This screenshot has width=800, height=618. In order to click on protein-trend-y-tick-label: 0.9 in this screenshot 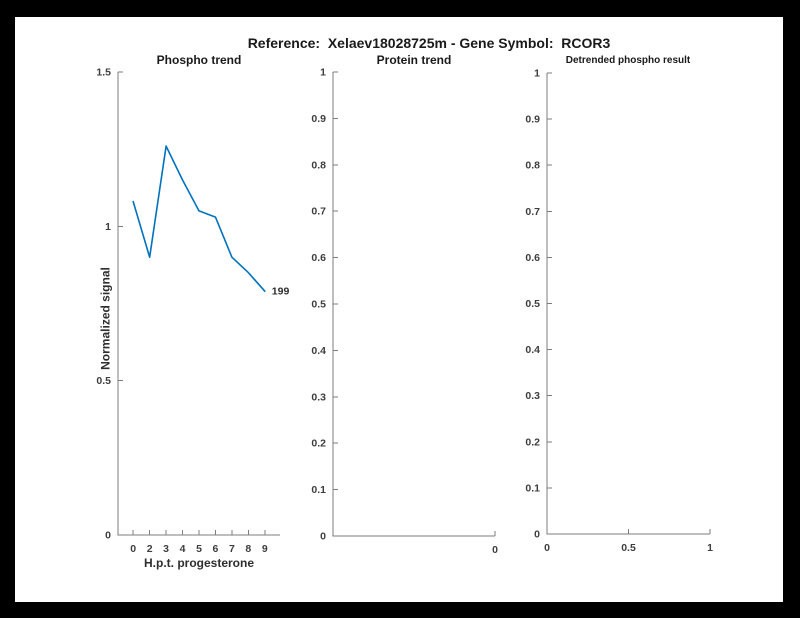, I will do `click(318, 119)`.